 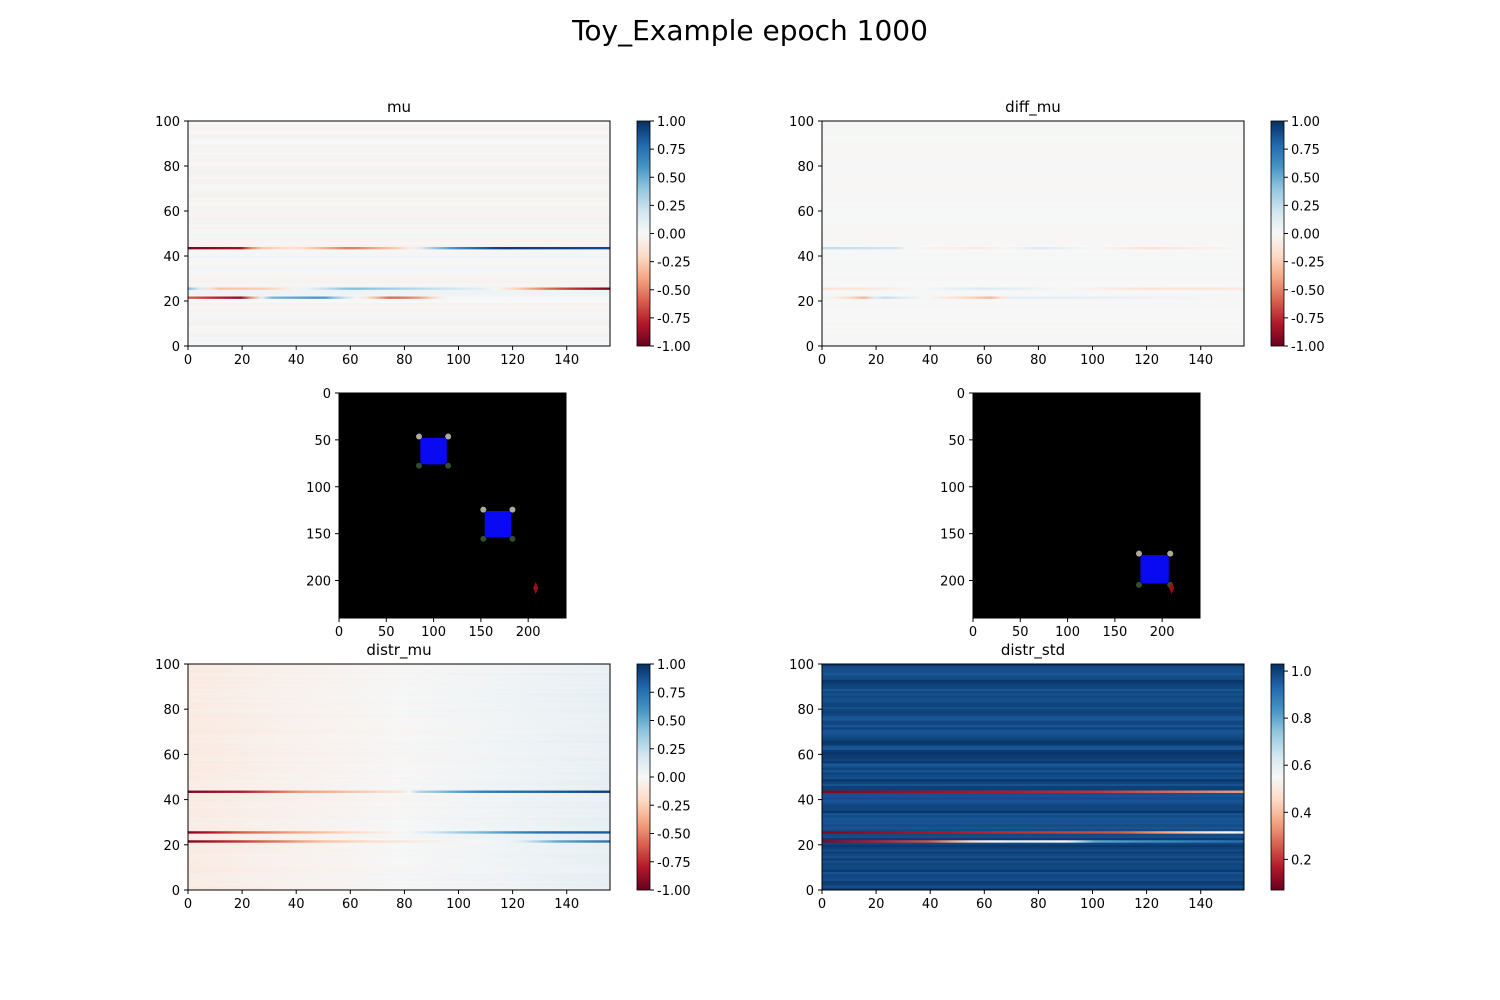 What do you see at coordinates (810, 891) in the screenshot?
I see `distr_std-ytick-label: 0` at bounding box center [810, 891].